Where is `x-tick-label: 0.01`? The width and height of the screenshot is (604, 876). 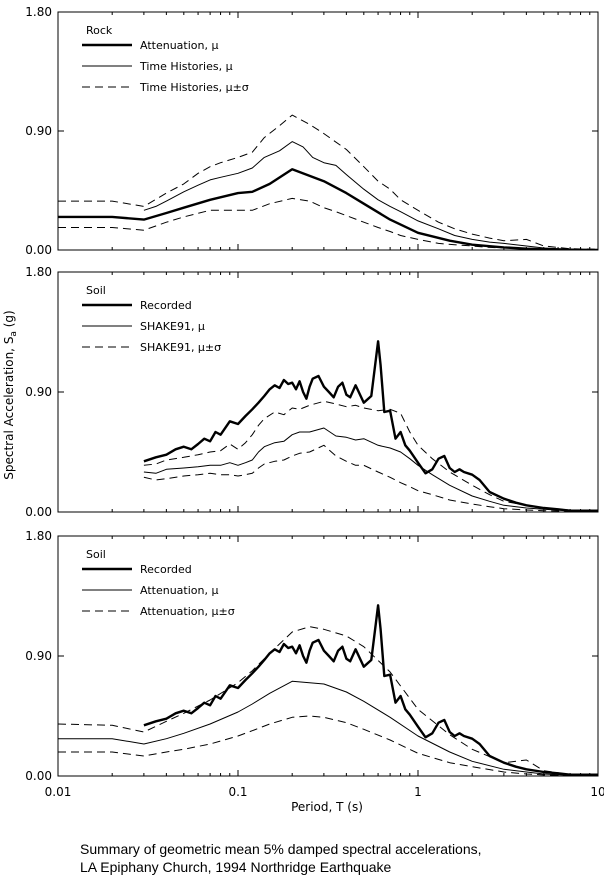 x-tick-label: 0.01 is located at coordinates (58, 792).